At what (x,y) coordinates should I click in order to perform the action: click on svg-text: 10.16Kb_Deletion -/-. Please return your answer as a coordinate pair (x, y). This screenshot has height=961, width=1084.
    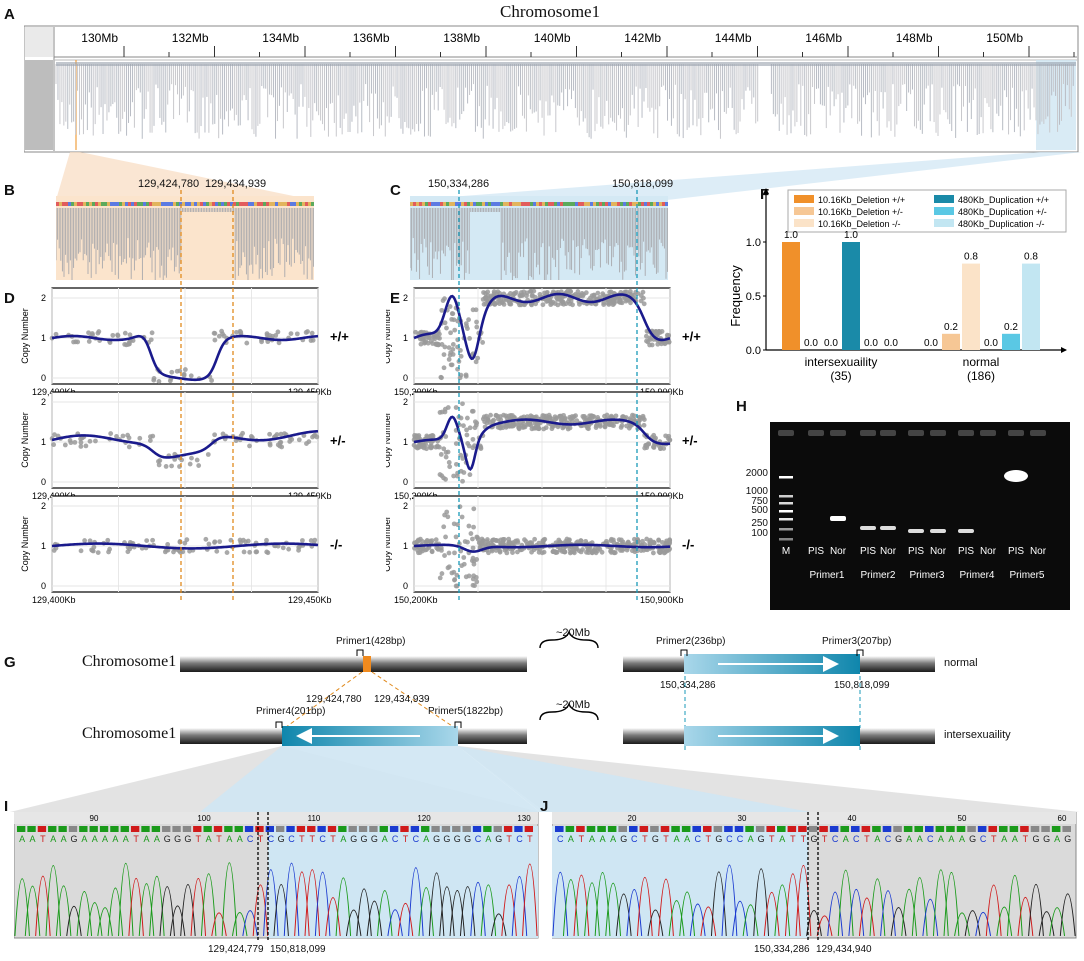
    Looking at the image, I should click on (859, 224).